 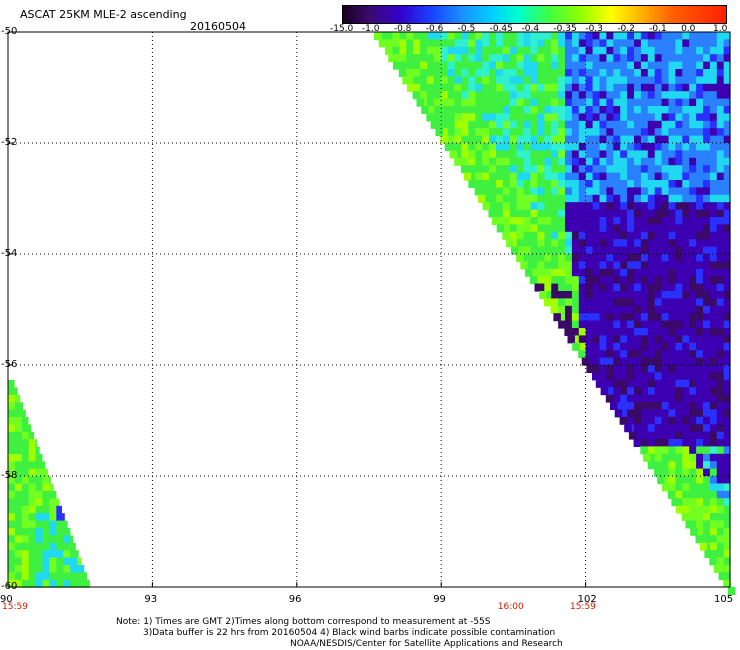 I want to click on colorbar-label: -0.6, so click(x=434, y=29).